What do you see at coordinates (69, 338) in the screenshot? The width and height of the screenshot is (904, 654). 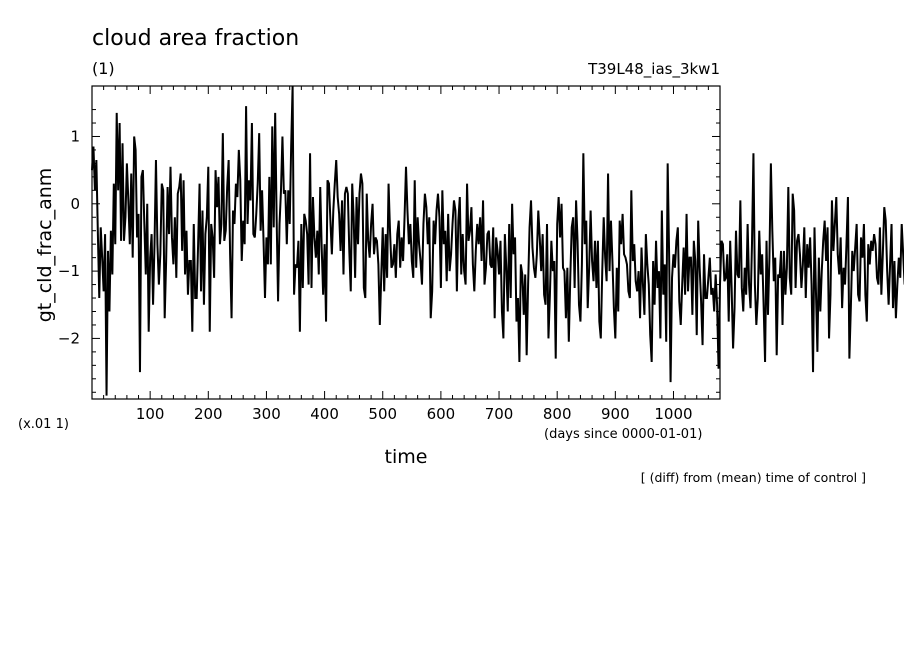 I see `y-tick-label-3: −2` at bounding box center [69, 338].